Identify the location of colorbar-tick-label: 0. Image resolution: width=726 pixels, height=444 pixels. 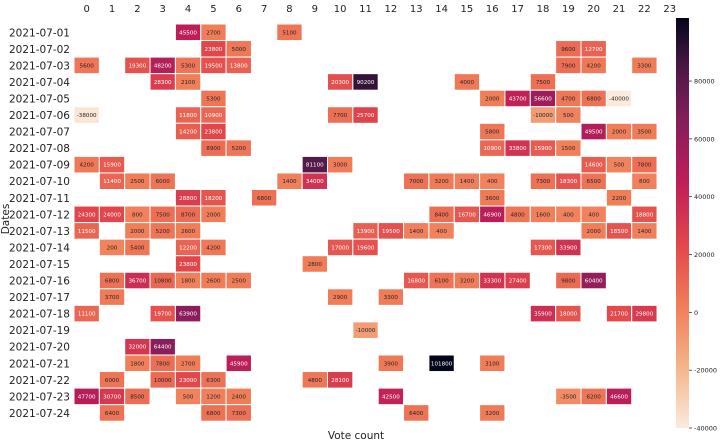
(696, 313).